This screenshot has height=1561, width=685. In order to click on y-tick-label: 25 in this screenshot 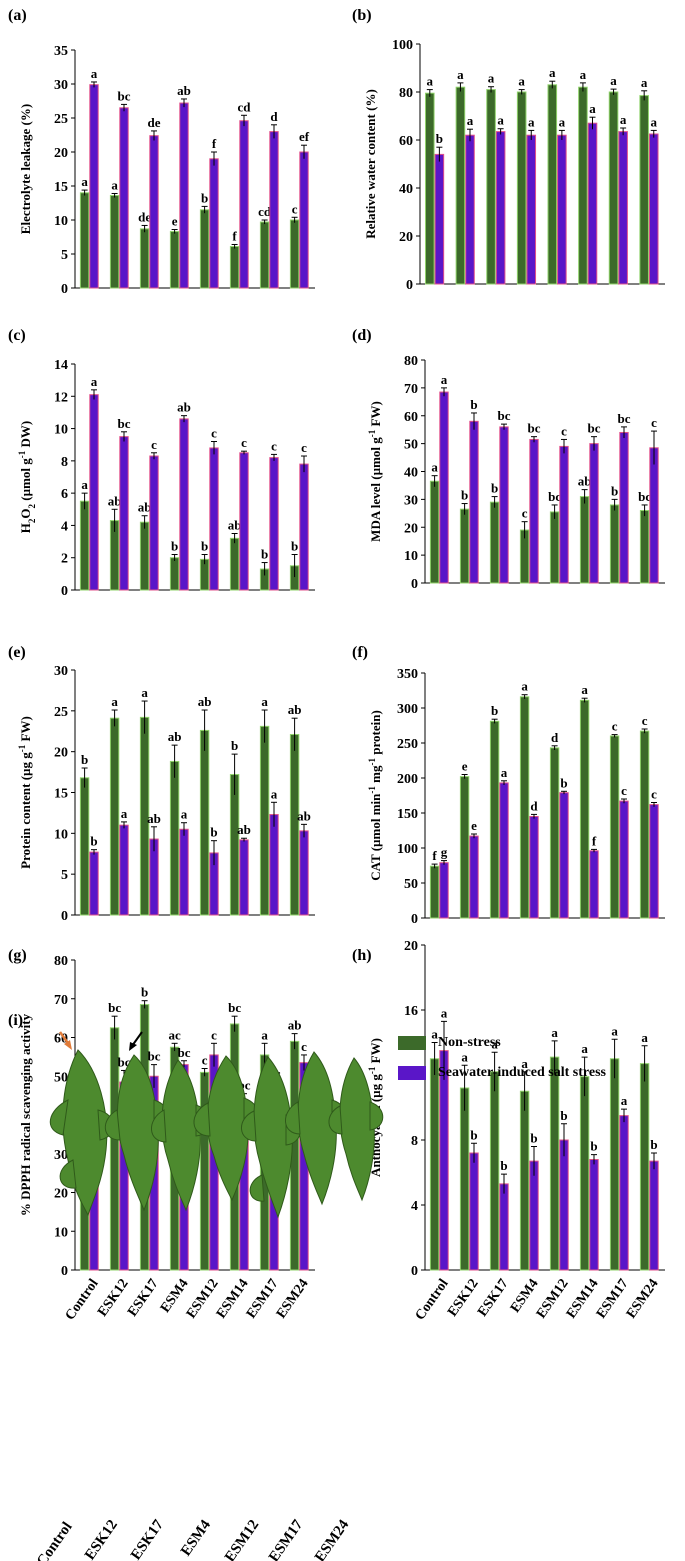, I will do `click(61, 712)`.